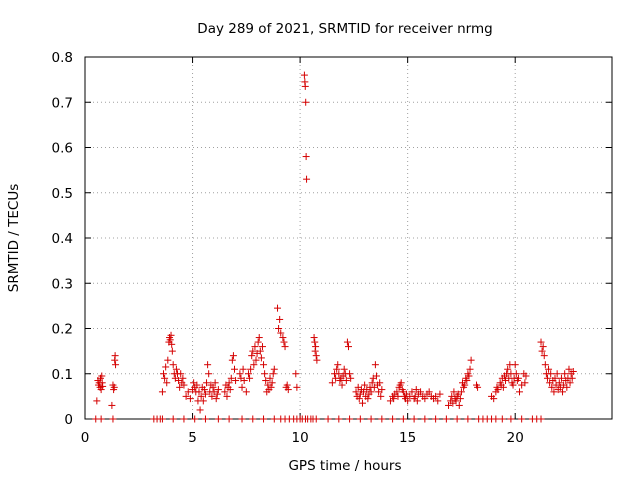 The width and height of the screenshot is (640, 480). What do you see at coordinates (192, 438) in the screenshot?
I see `x-tick-label: 5` at bounding box center [192, 438].